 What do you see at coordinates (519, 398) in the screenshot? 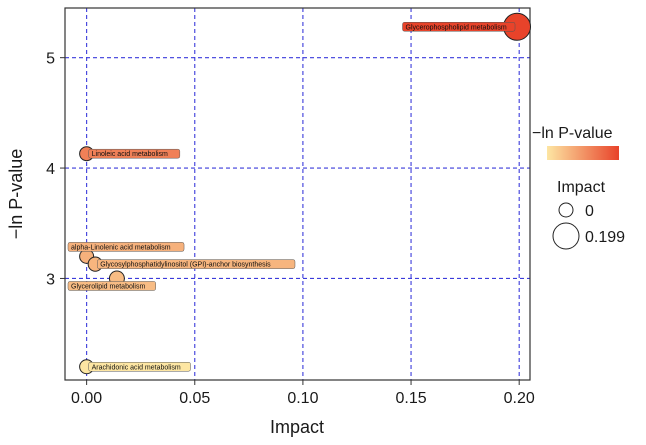
I see `x-tick-label: 0.20` at bounding box center [519, 398].